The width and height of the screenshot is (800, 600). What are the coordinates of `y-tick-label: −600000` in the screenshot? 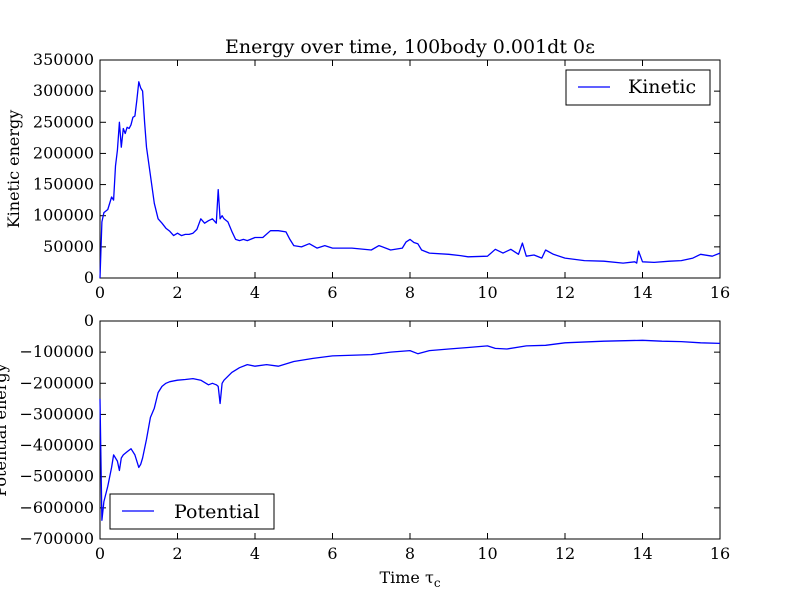 It's located at (57, 507).